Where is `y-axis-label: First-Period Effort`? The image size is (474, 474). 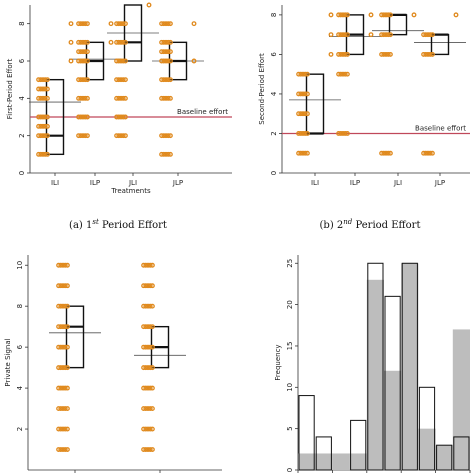 y-axis-label: First-Period Effort is located at coordinates (10, 89).